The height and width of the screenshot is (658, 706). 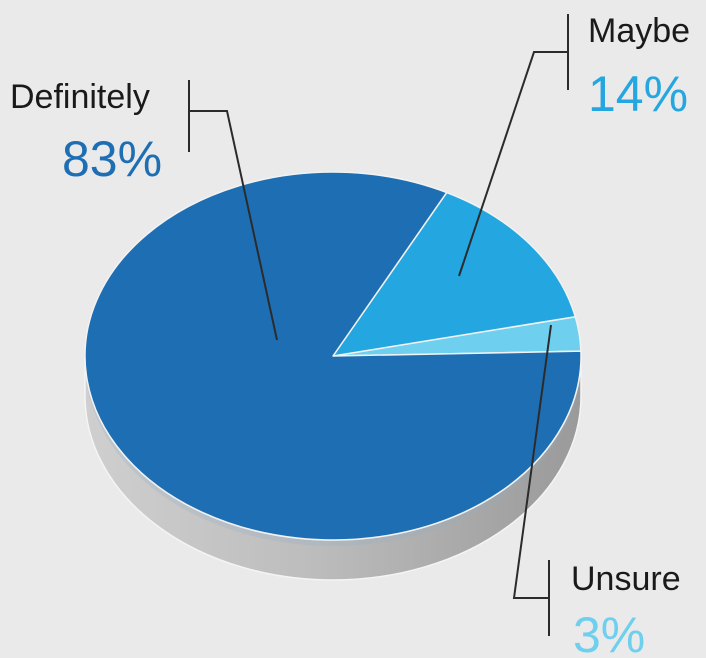 I want to click on leader-line-unsure, so click(x=532, y=461).